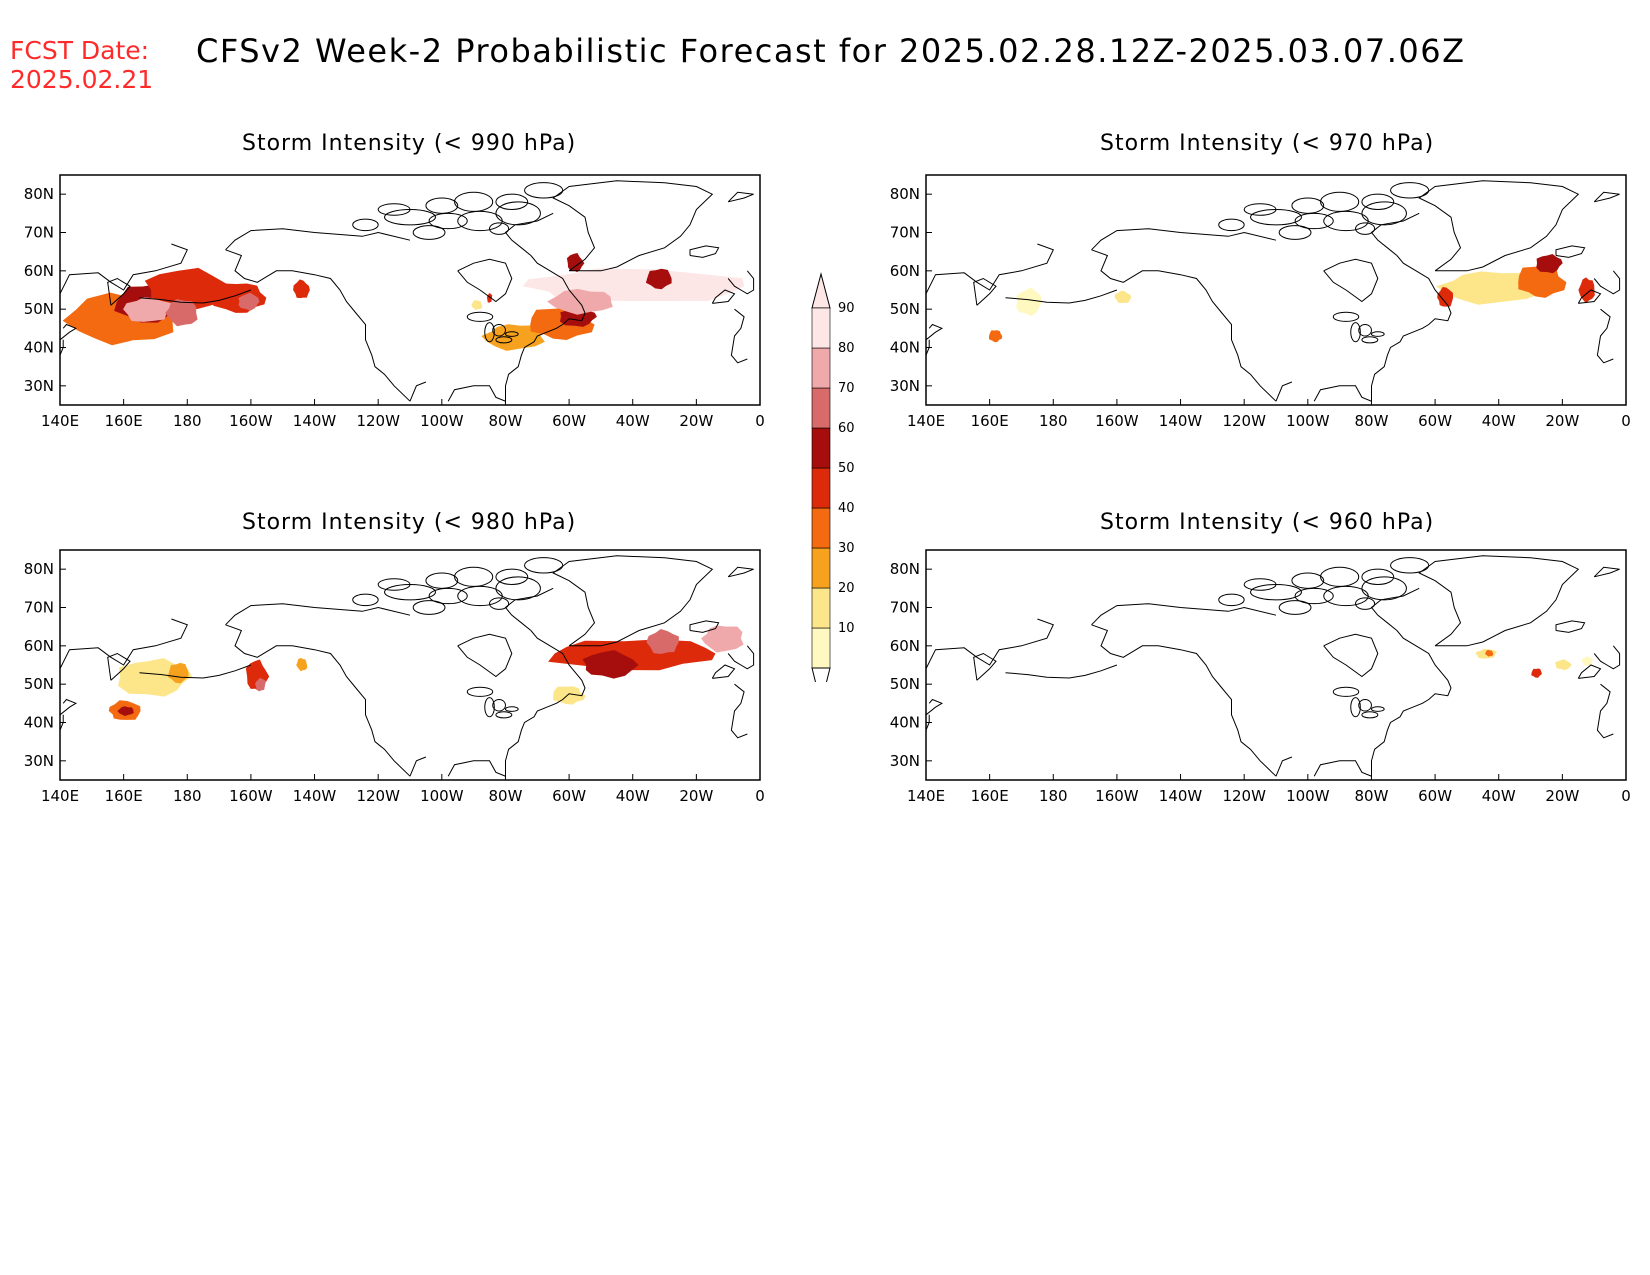 This screenshot has height=1275, width=1650. Describe the element at coordinates (1181, 796) in the screenshot. I see `lon-tick-label: 140W` at that location.